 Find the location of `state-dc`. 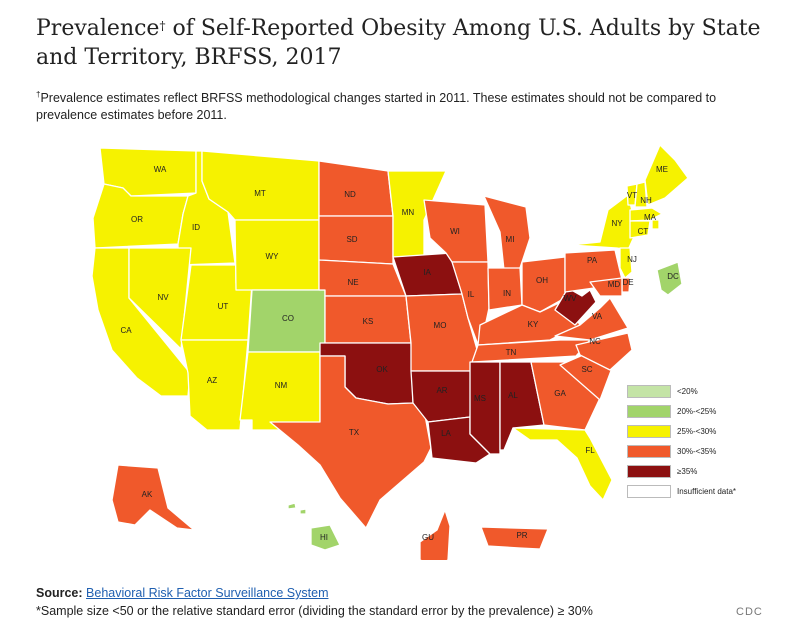

state-dc is located at coordinates (669, 278).